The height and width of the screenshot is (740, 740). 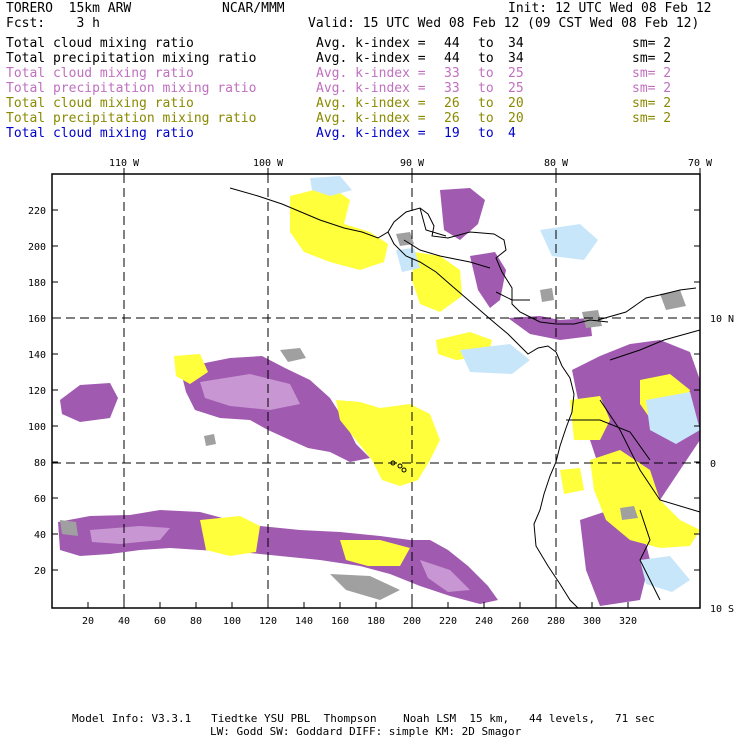 I want to click on x-tick-label: 200, so click(x=412, y=621).